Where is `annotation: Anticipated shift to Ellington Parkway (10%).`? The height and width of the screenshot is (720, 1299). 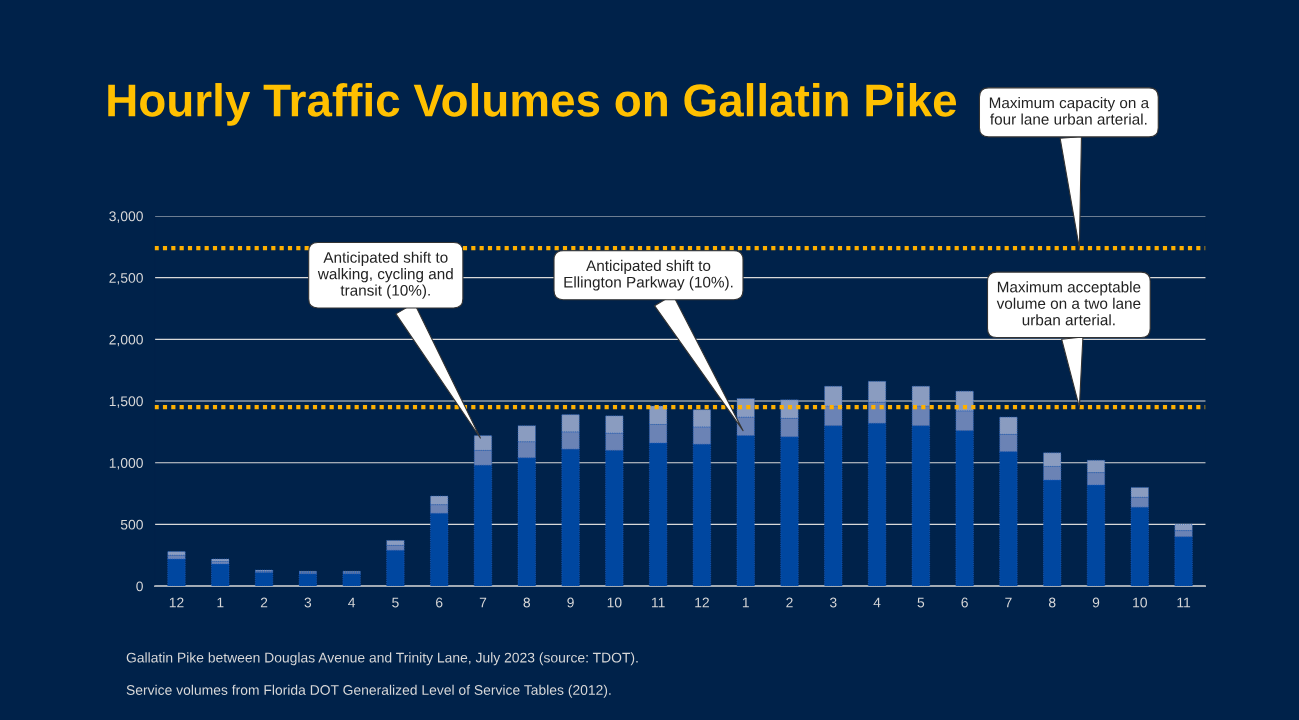 annotation: Anticipated shift to Ellington Parkway (10%). is located at coordinates (648, 275).